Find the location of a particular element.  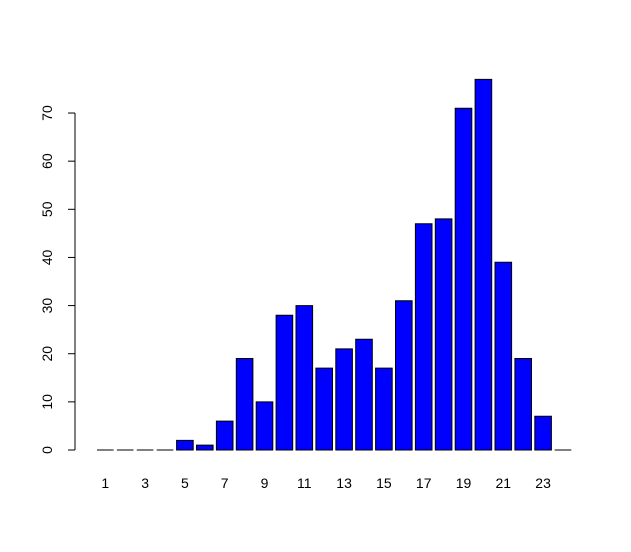

x-tick-label: 13 is located at coordinates (344, 483).